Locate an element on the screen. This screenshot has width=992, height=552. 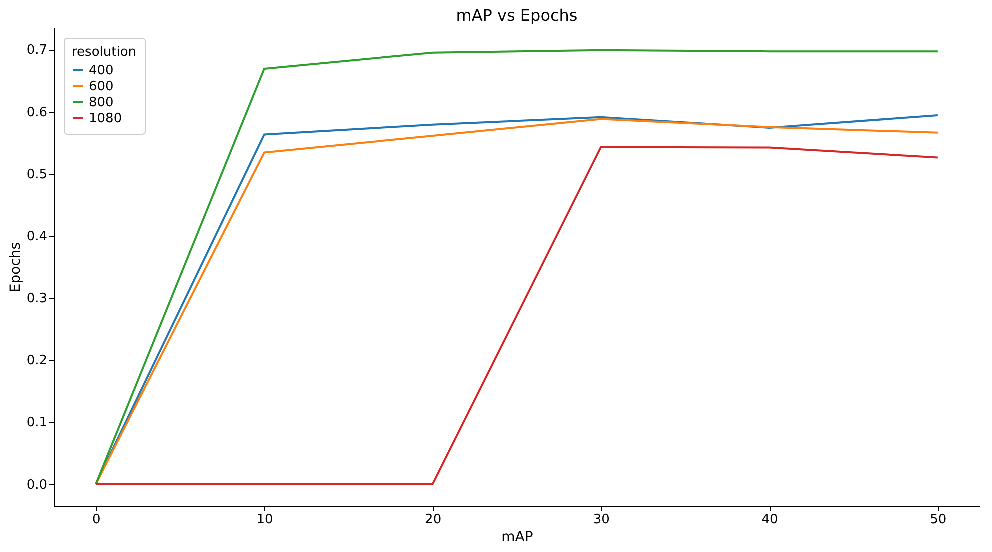
x-tick-label: 20 is located at coordinates (433, 520).